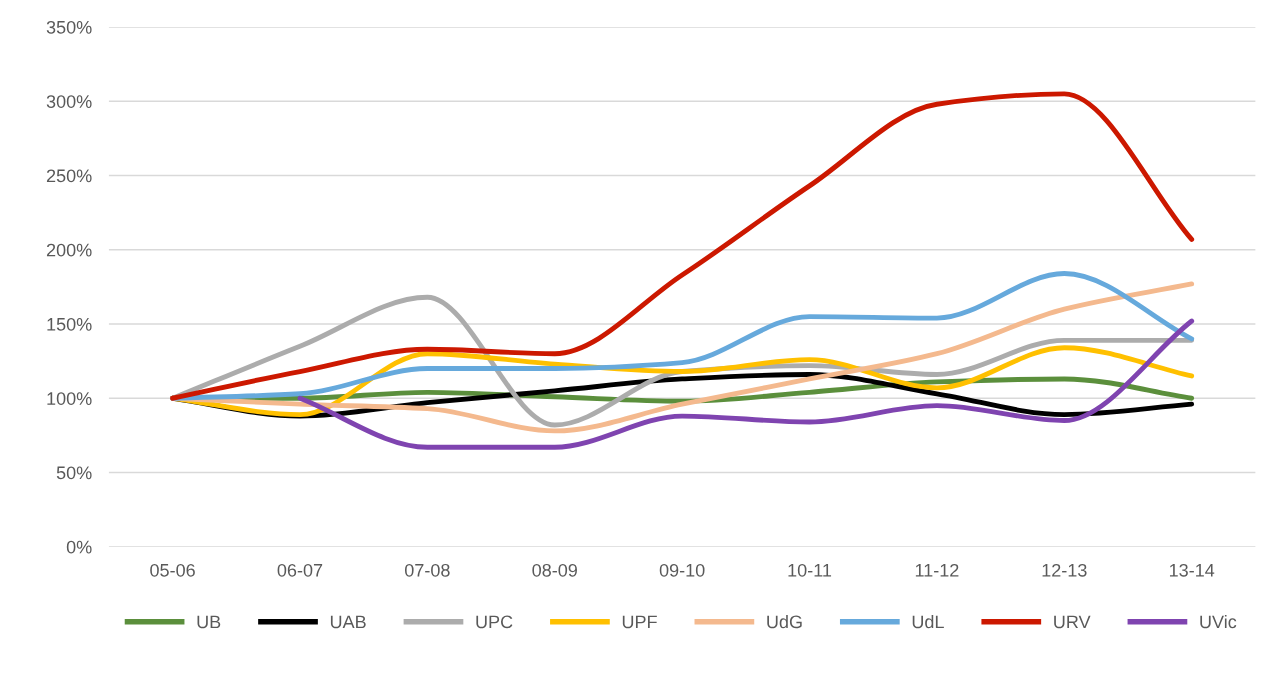  What do you see at coordinates (784, 621) in the screenshot?
I see `legend-label: UdG` at bounding box center [784, 621].